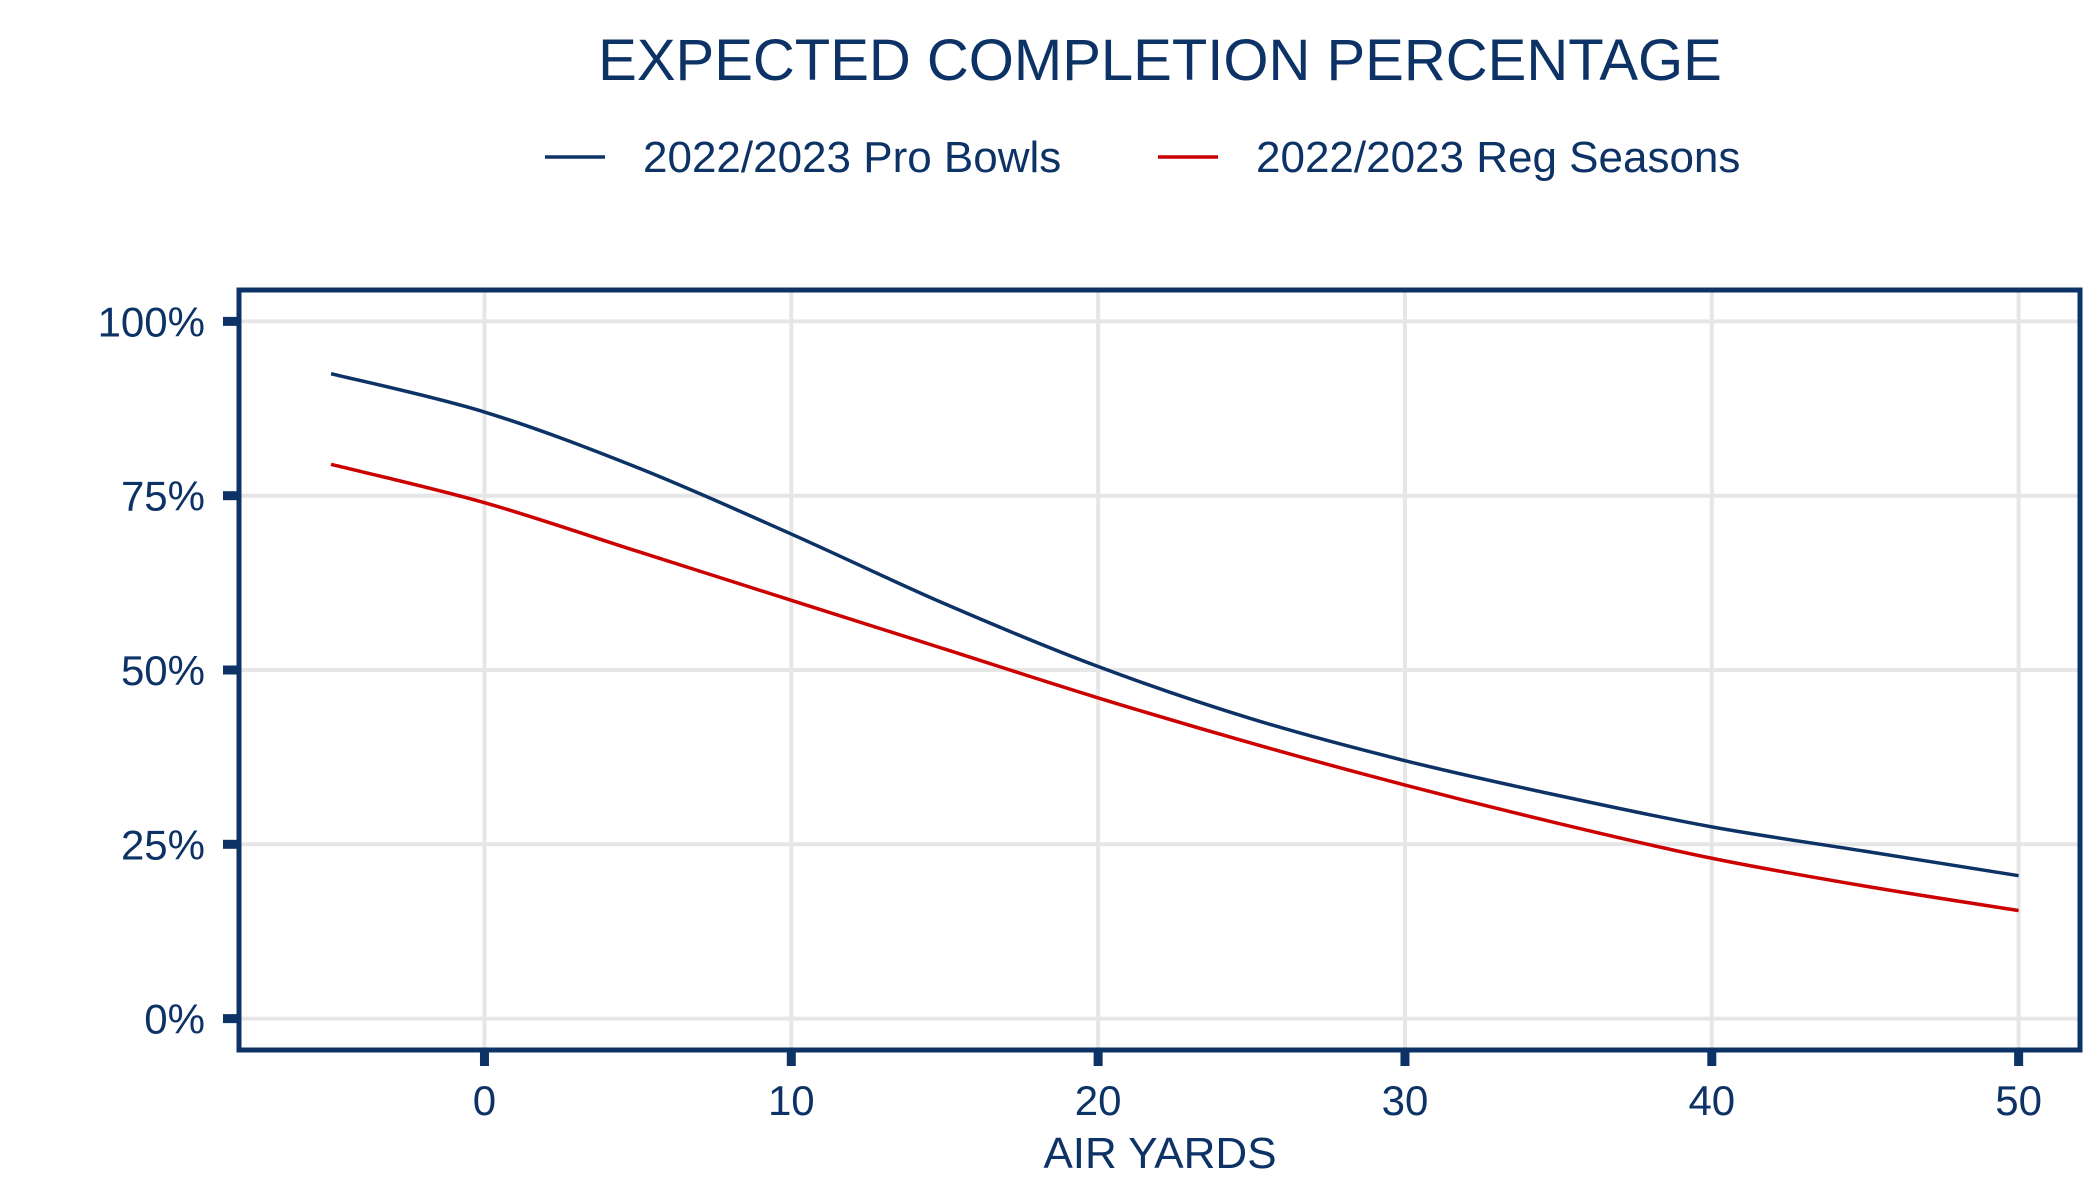  Describe the element at coordinates (163, 670) in the screenshot. I see `y-tick-label: 50%` at that location.